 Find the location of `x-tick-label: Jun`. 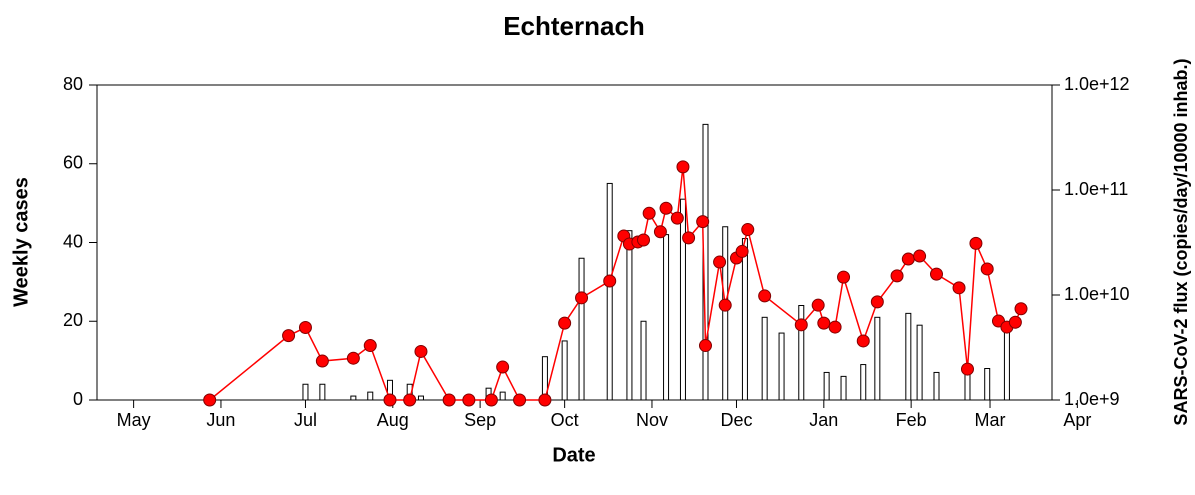

x-tick-label: Jun is located at coordinates (220, 420).